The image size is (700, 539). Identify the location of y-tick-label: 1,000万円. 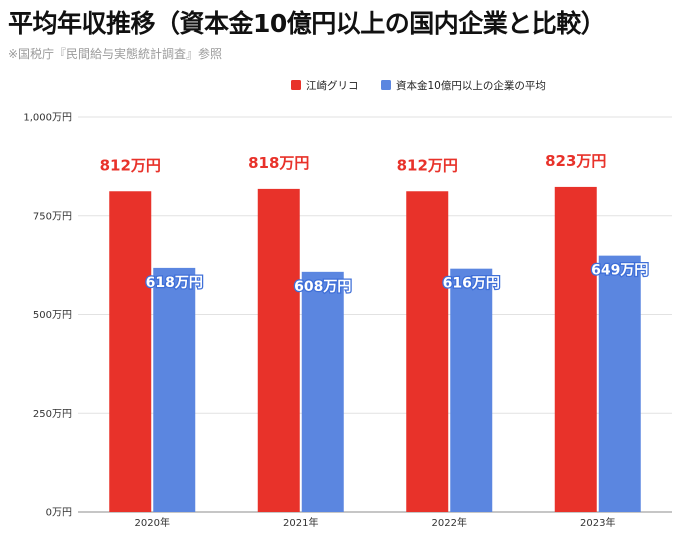
(47, 118).